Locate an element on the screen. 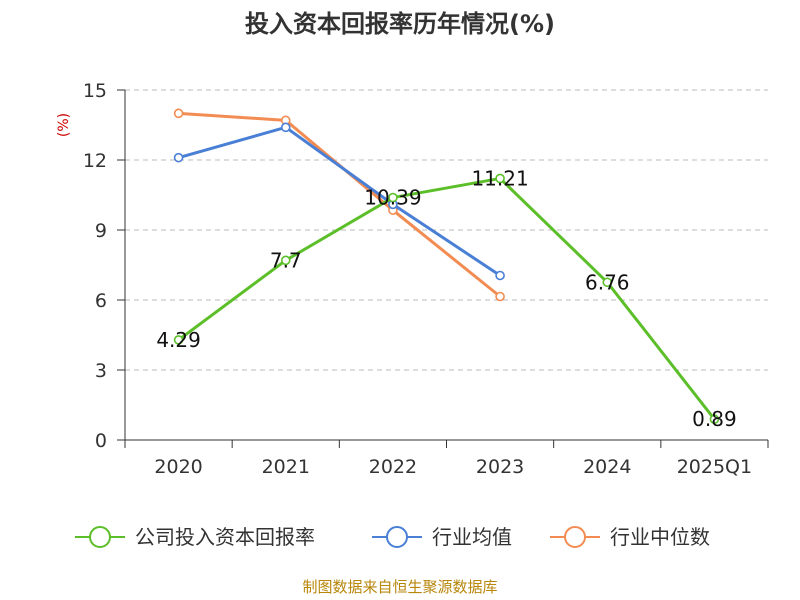 The image size is (800, 600). y-tick-label: 12 is located at coordinates (95, 161).